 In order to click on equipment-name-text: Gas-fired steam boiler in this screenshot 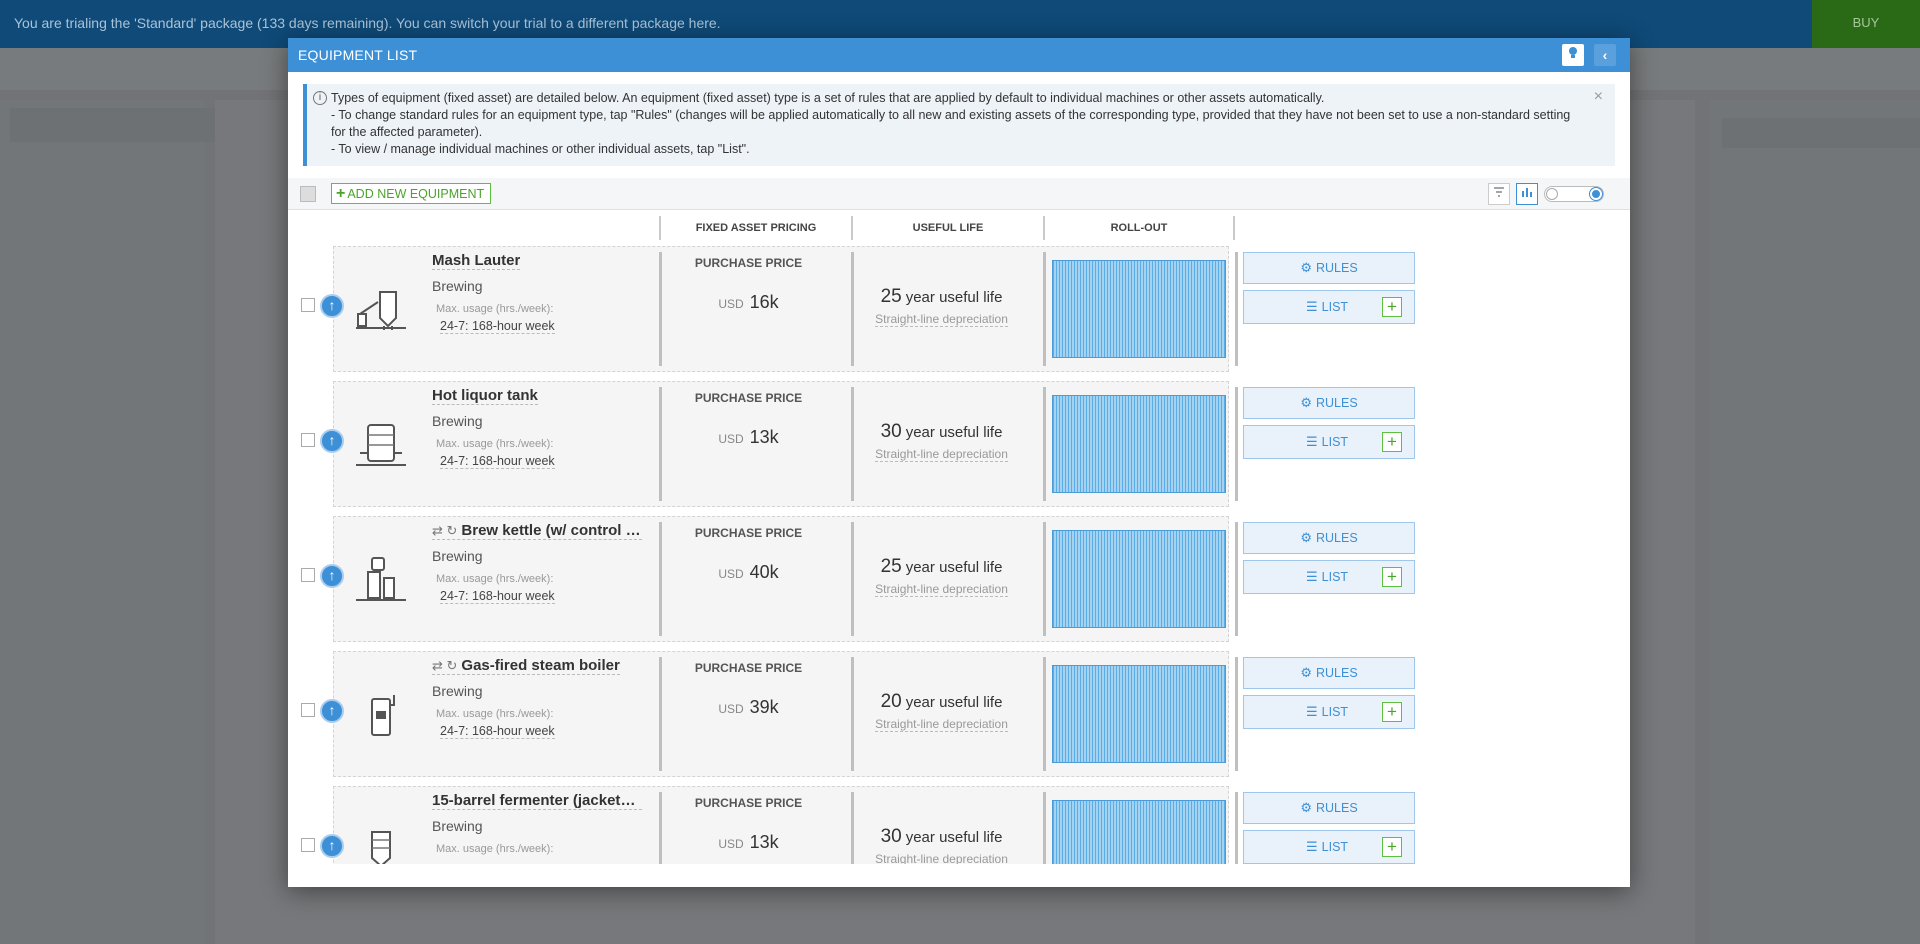, I will do `click(540, 665)`.